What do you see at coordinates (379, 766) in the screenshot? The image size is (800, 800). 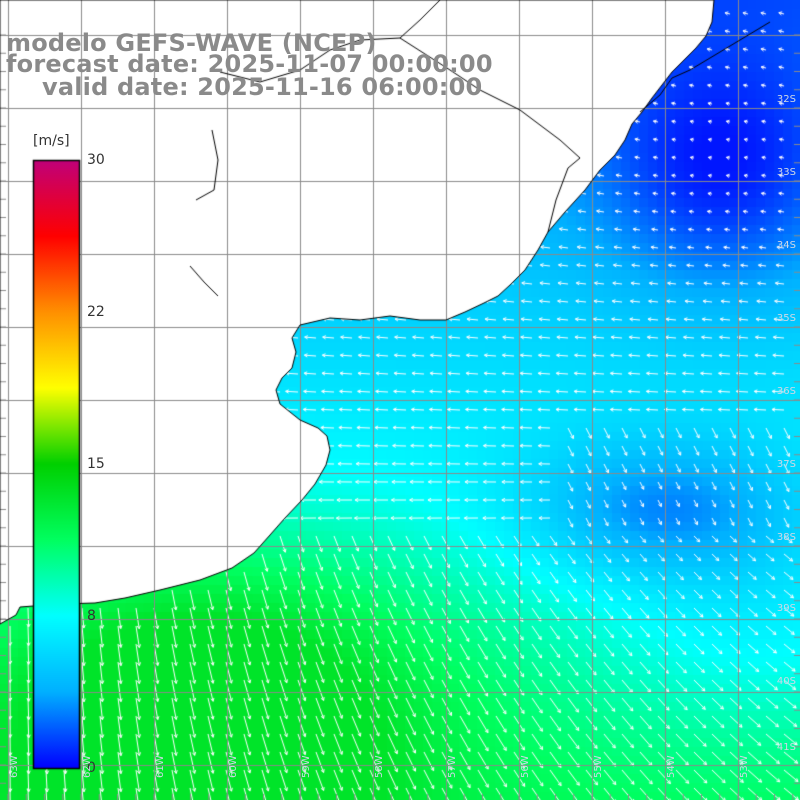 I see `lon-label: 58W` at bounding box center [379, 766].